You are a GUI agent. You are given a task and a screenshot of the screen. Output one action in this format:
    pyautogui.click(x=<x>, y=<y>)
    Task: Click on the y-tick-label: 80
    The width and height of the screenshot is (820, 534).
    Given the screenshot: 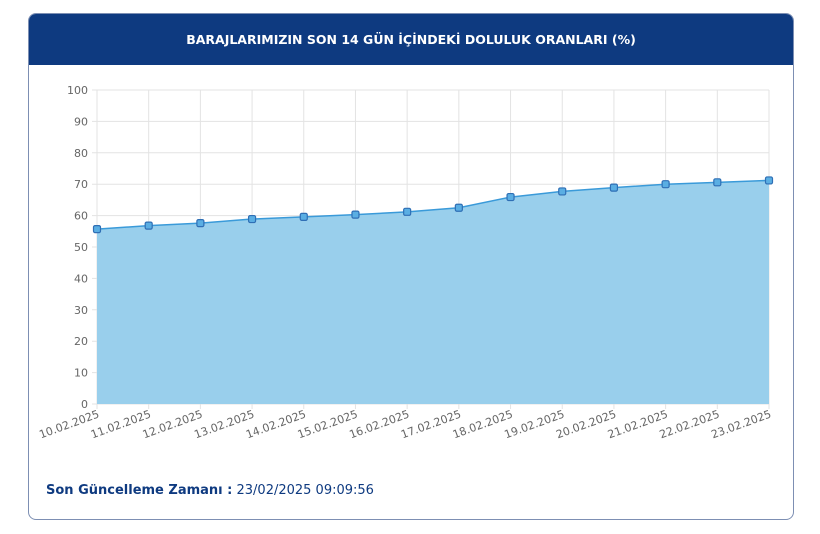 What is the action you would take?
    pyautogui.click(x=81, y=153)
    